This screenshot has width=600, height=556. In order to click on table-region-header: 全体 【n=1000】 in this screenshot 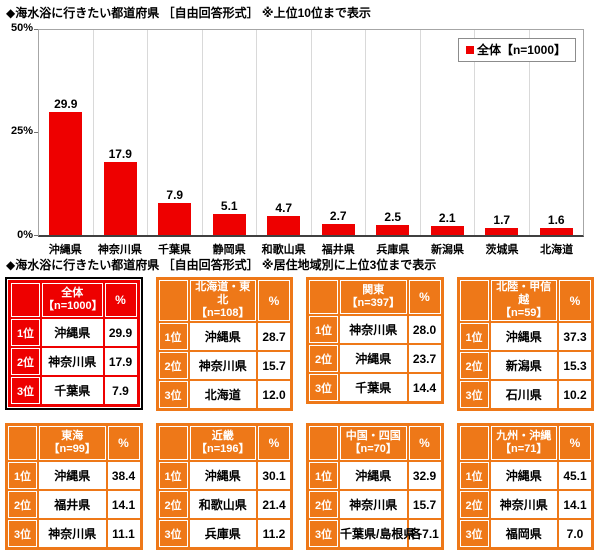, I will do `click(72, 300)`.